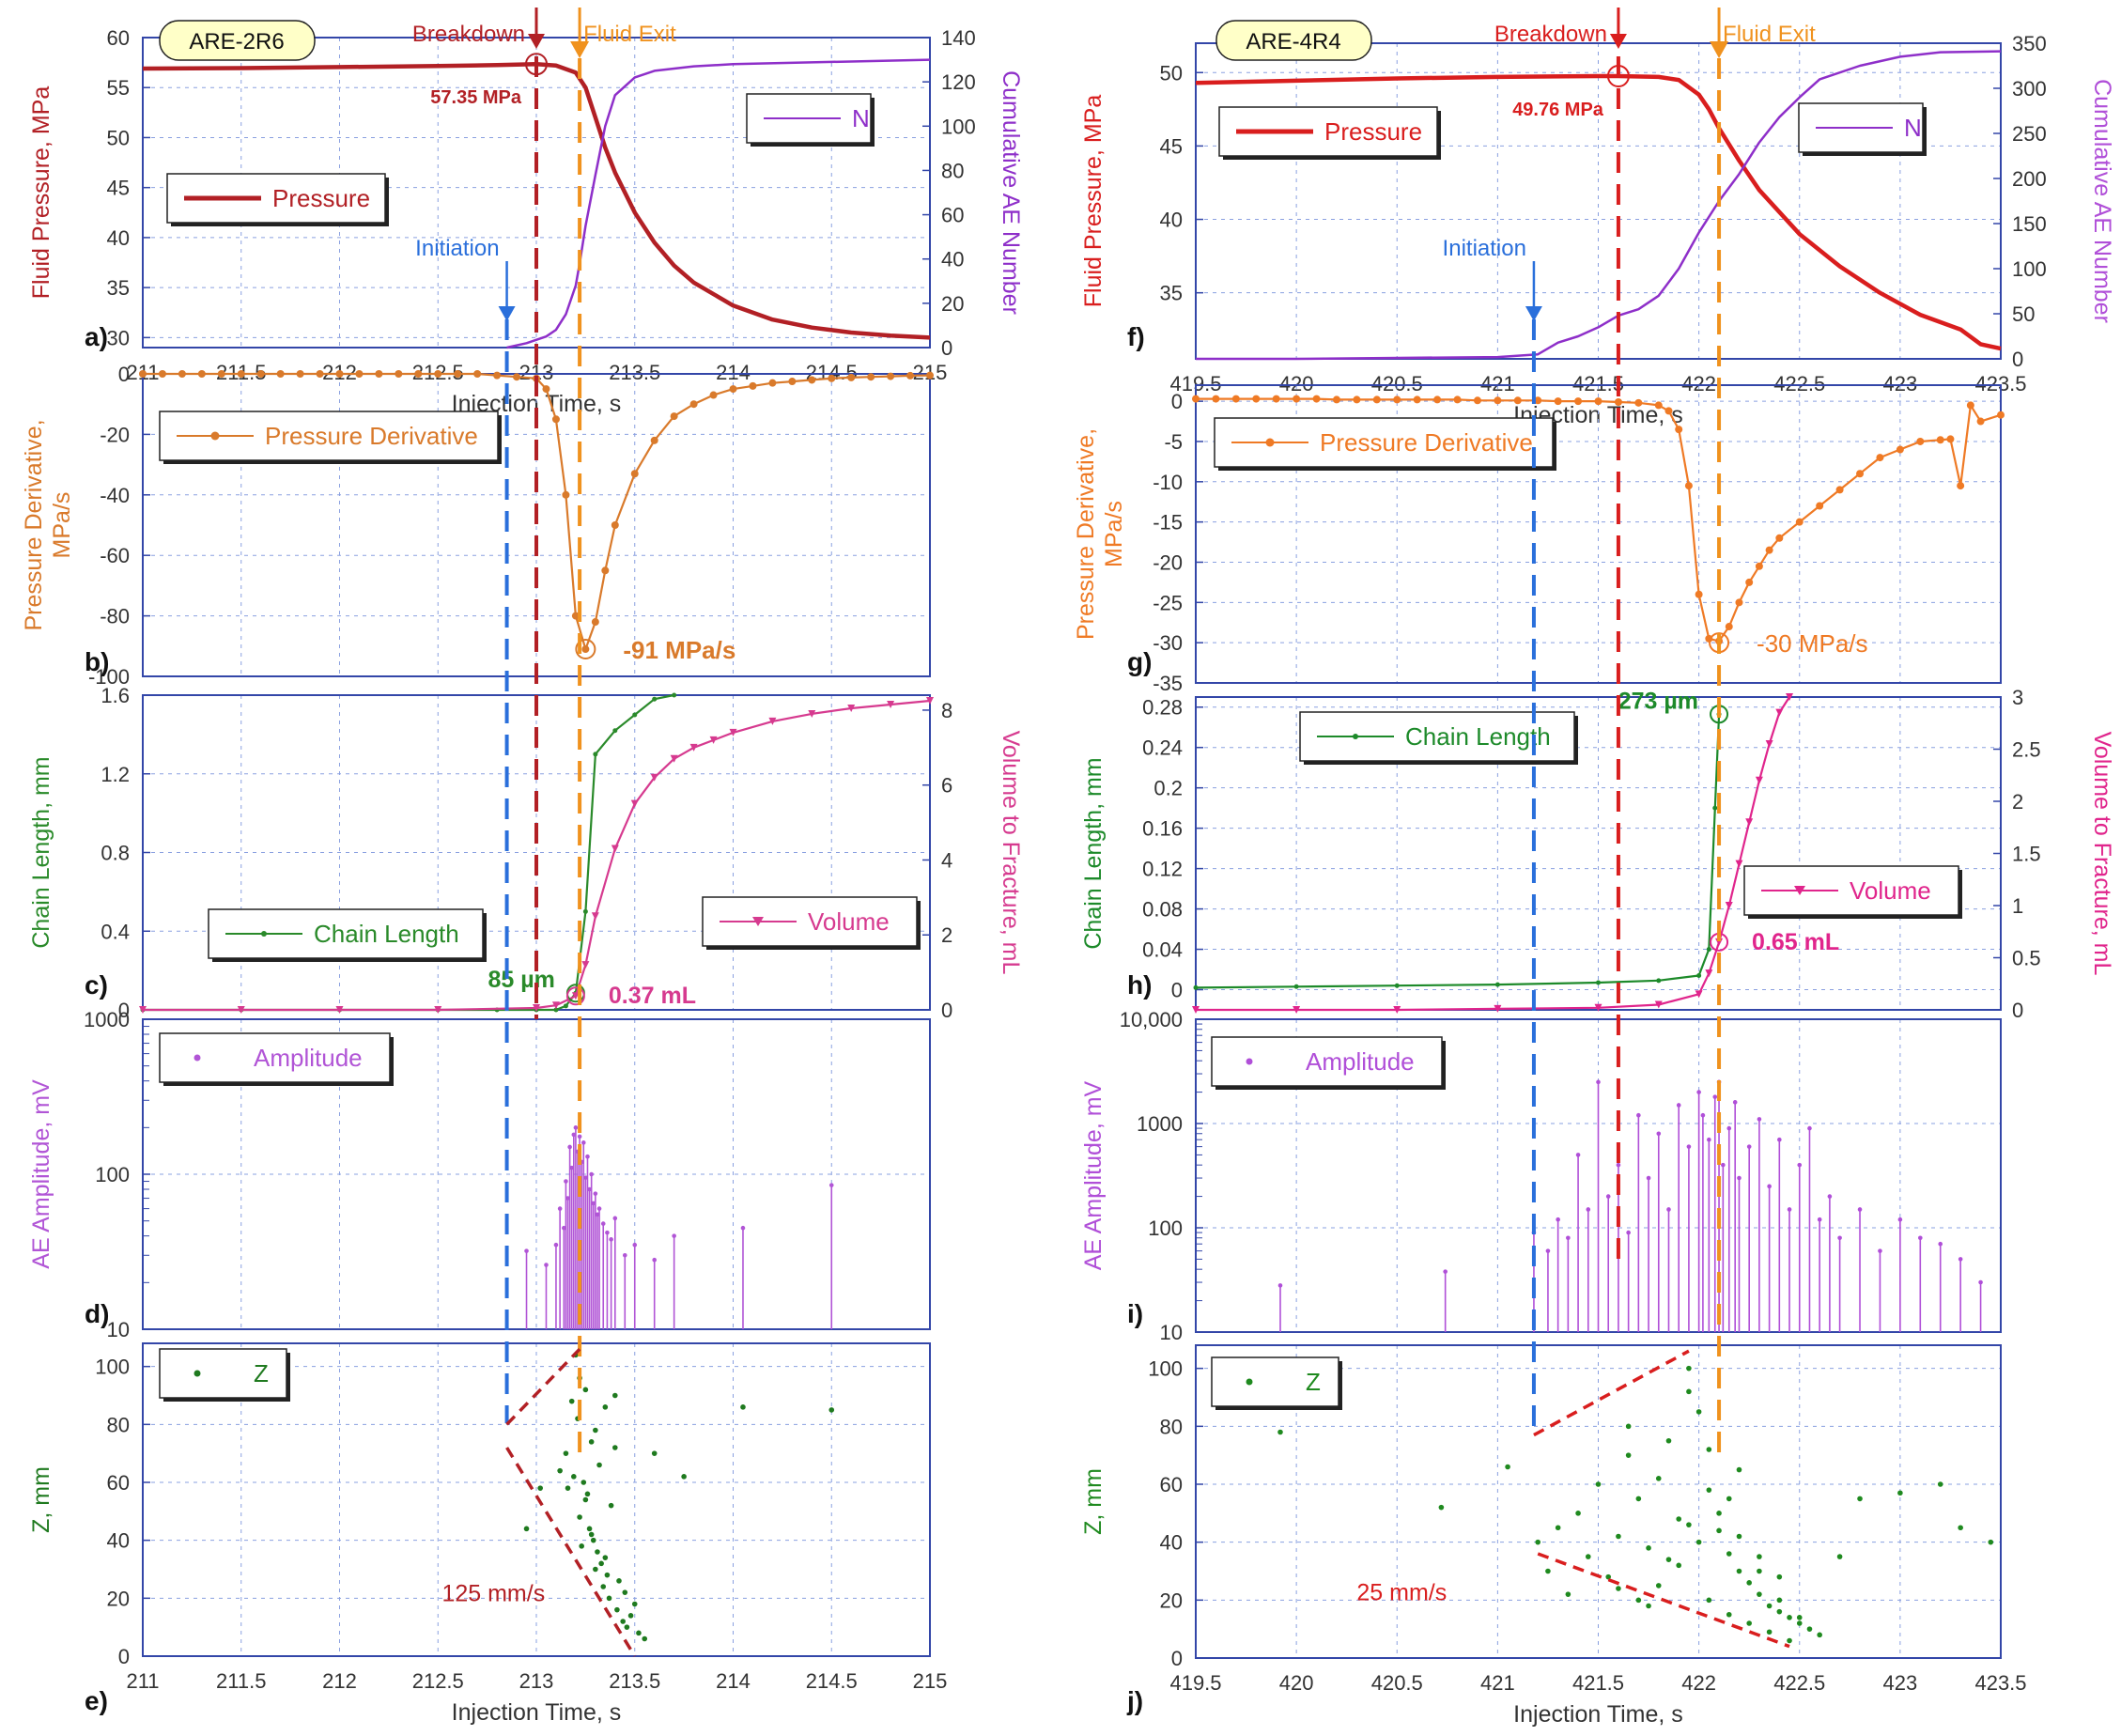 This screenshot has height=1736, width=2121. I want to click on breakdown-value: 49.76 MPa, so click(1558, 110).